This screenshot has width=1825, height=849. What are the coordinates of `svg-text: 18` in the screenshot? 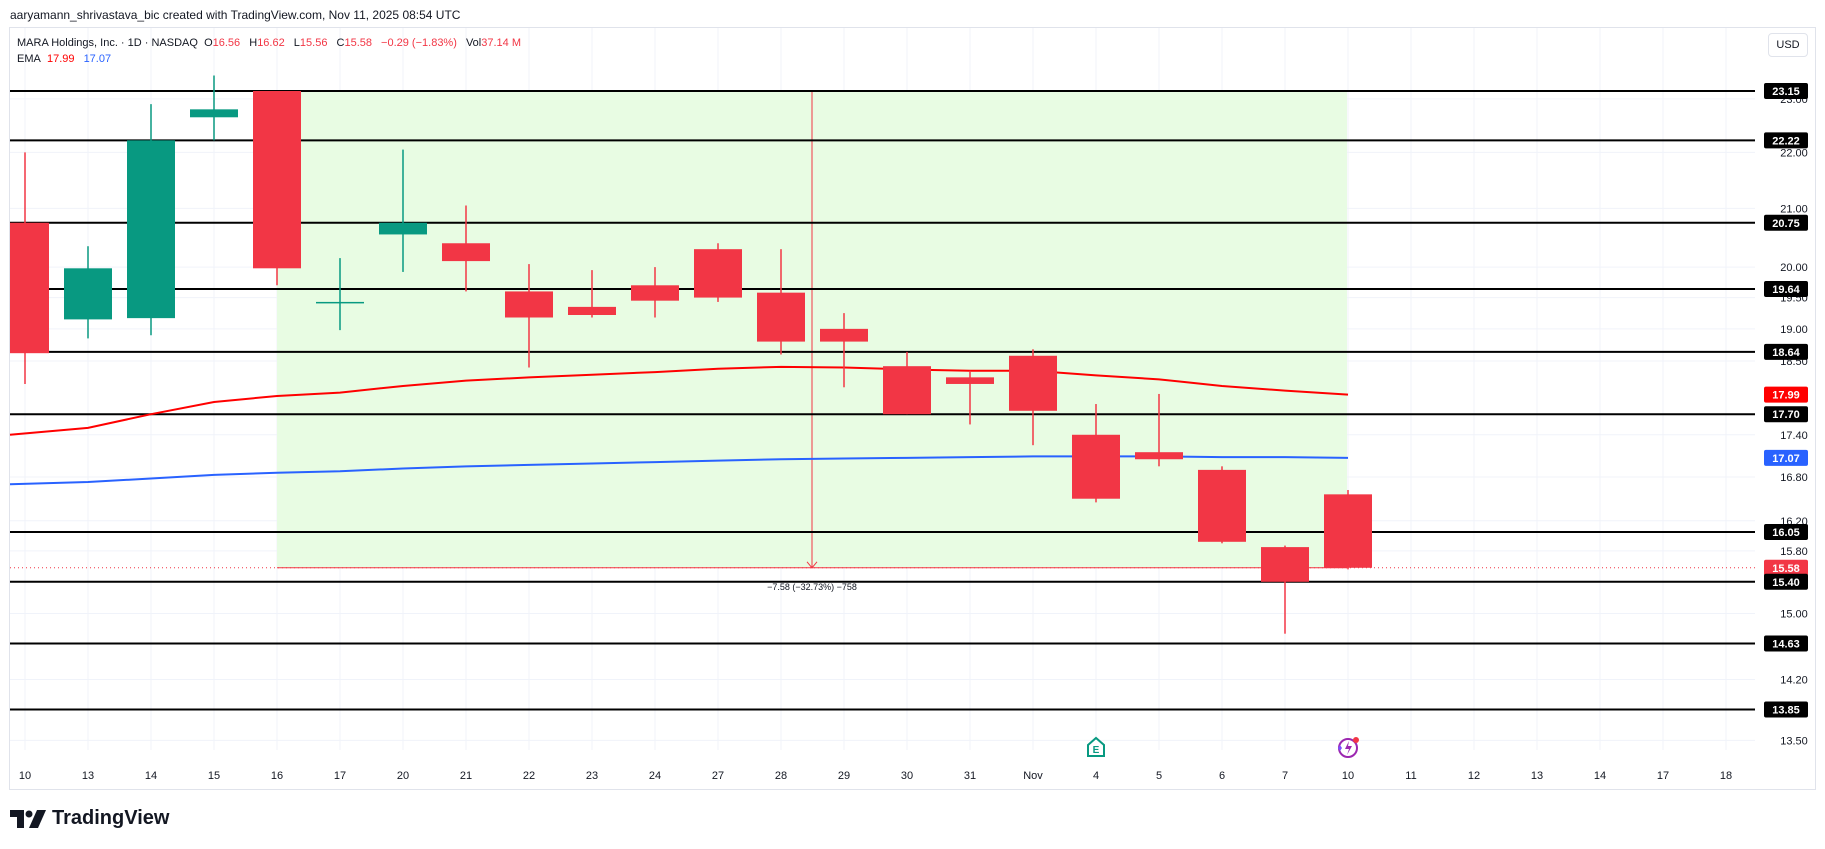 It's located at (1726, 776).